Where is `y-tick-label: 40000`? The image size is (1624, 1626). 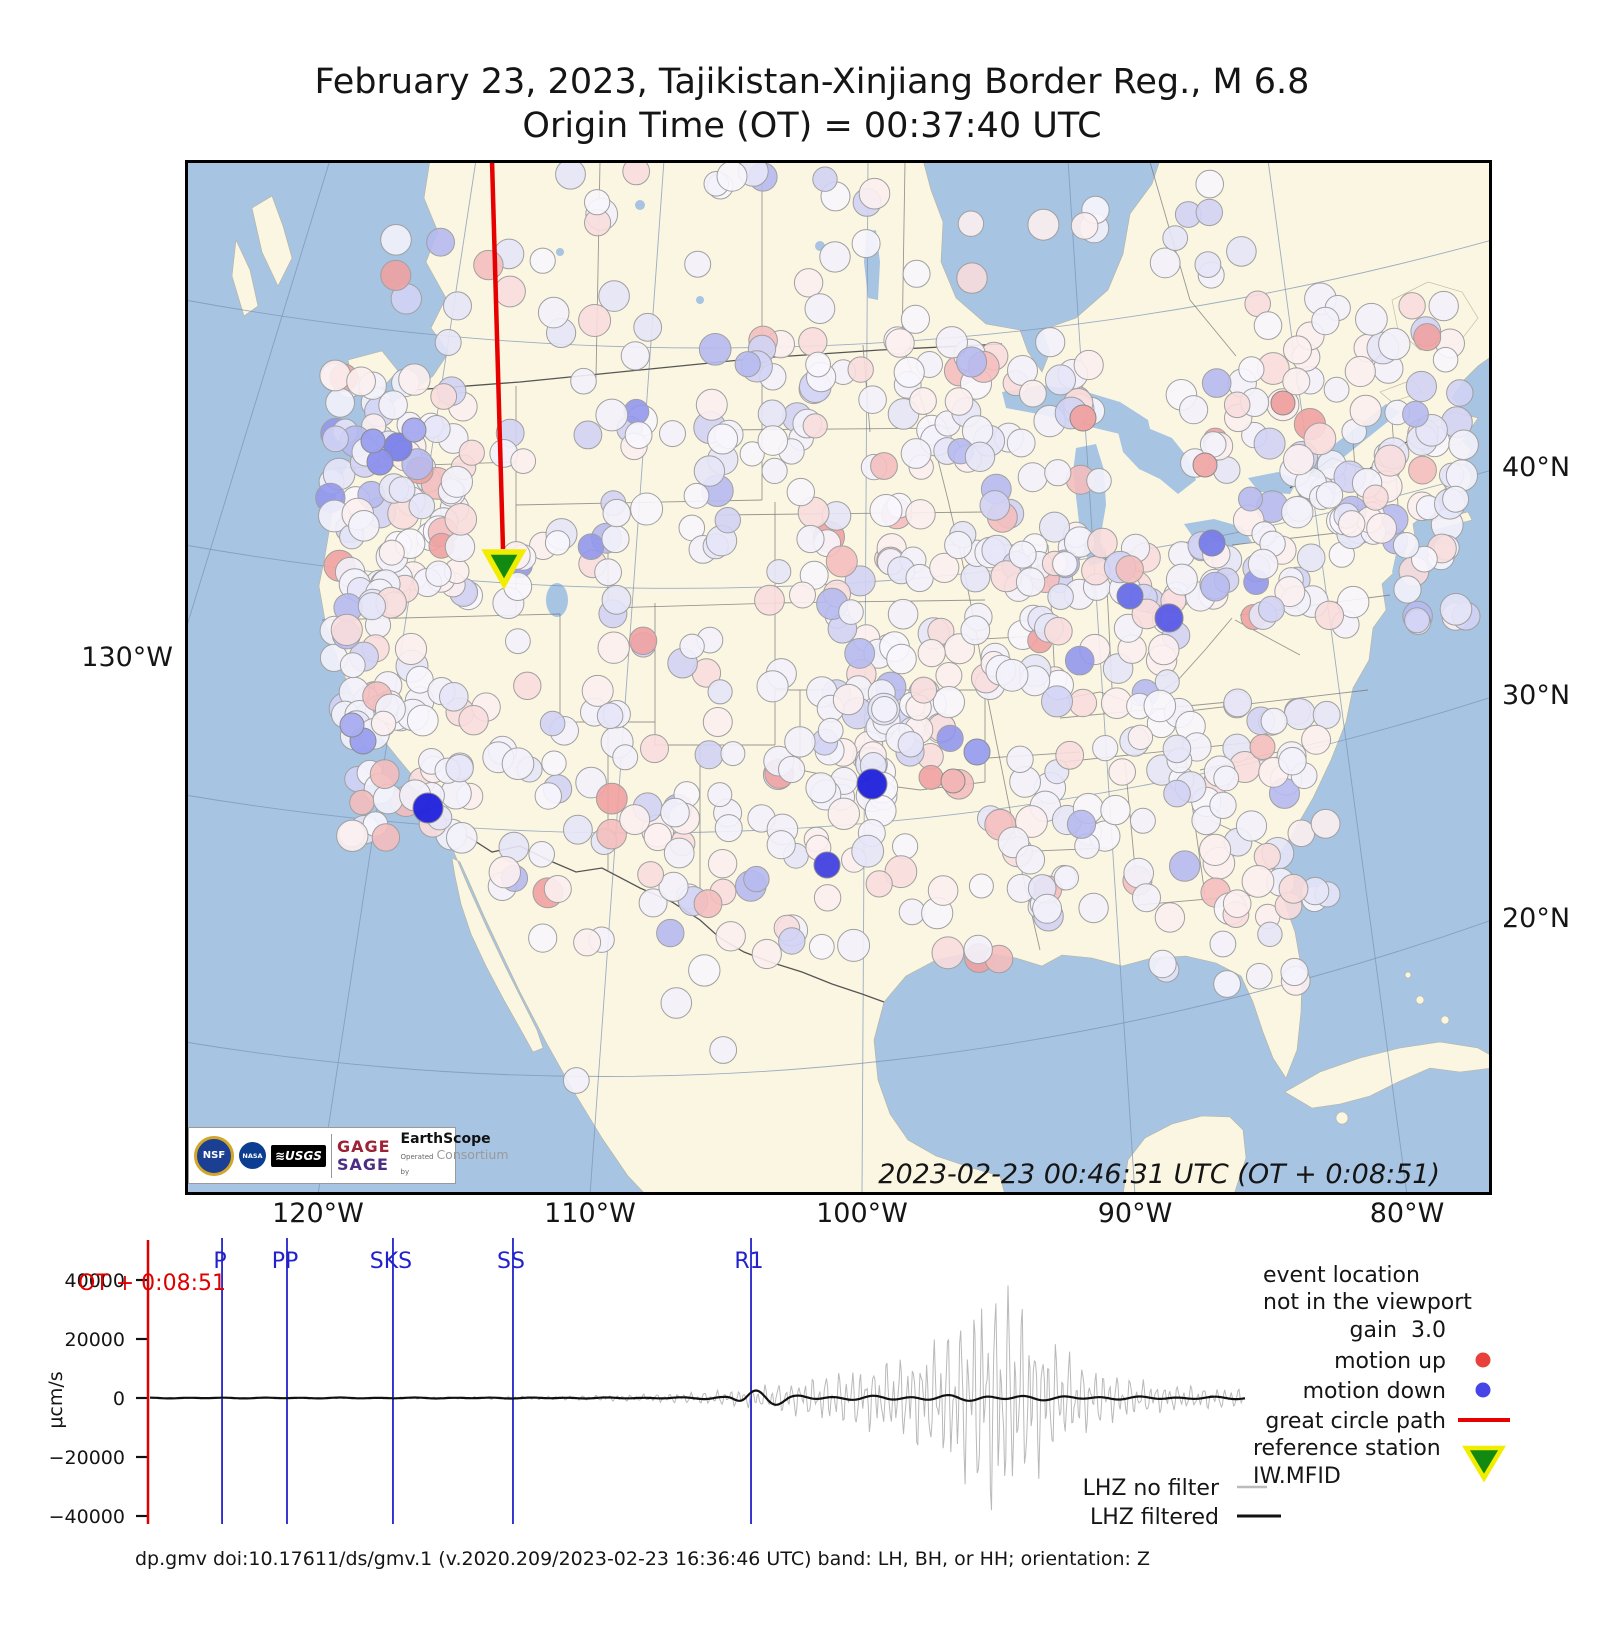 y-tick-label: 40000 is located at coordinates (95, 1281).